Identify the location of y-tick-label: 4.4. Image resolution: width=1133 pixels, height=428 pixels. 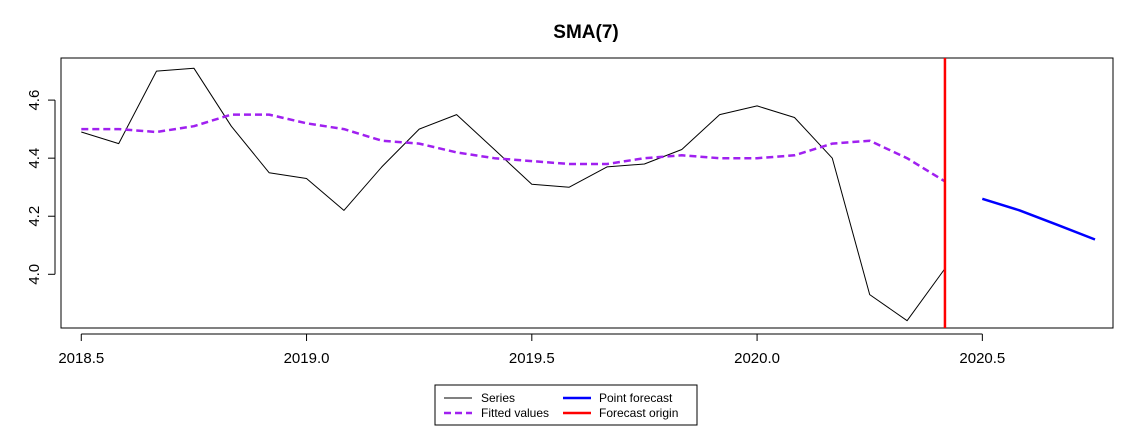
(34, 158).